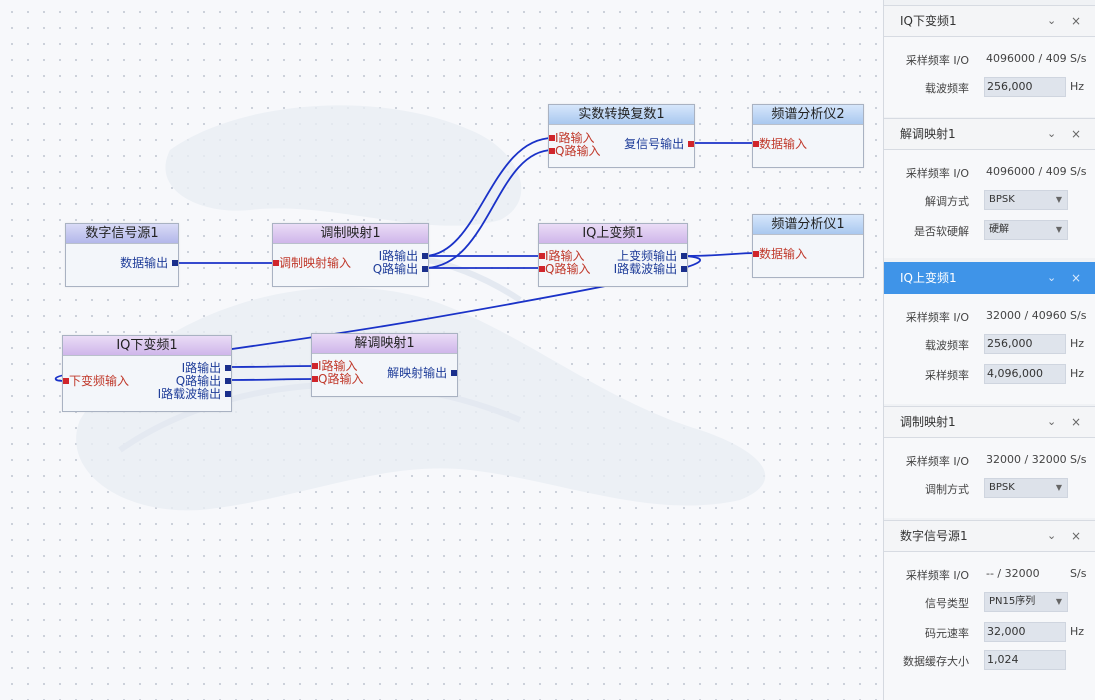 This screenshot has width=1095, height=700. What do you see at coordinates (1026, 602) in the screenshot?
I see `signal-type-select: PN15序列 ▼` at bounding box center [1026, 602].